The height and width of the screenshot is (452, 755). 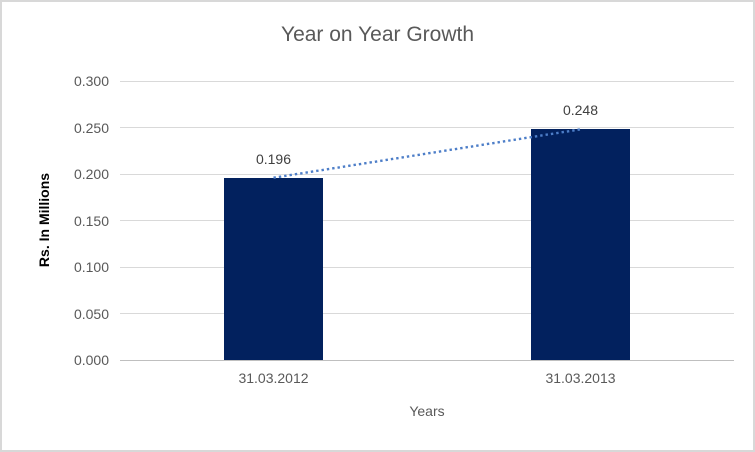 I want to click on y-tick-label: 0.300, so click(x=91, y=81).